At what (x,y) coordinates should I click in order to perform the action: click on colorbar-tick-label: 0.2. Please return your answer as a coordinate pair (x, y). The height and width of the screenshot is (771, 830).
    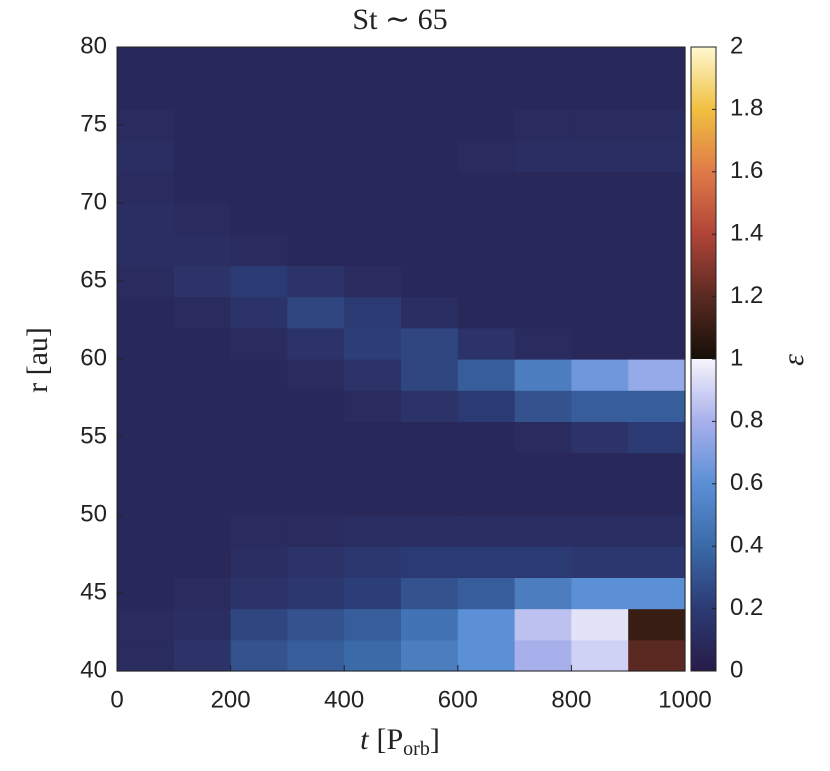
    Looking at the image, I should click on (746, 607).